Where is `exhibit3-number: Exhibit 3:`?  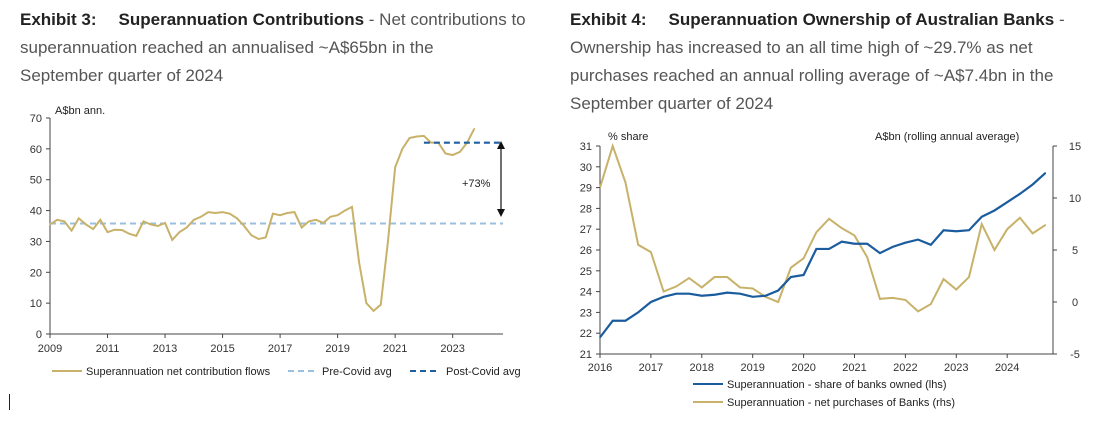 exhibit3-number: Exhibit 3: is located at coordinates (58, 19).